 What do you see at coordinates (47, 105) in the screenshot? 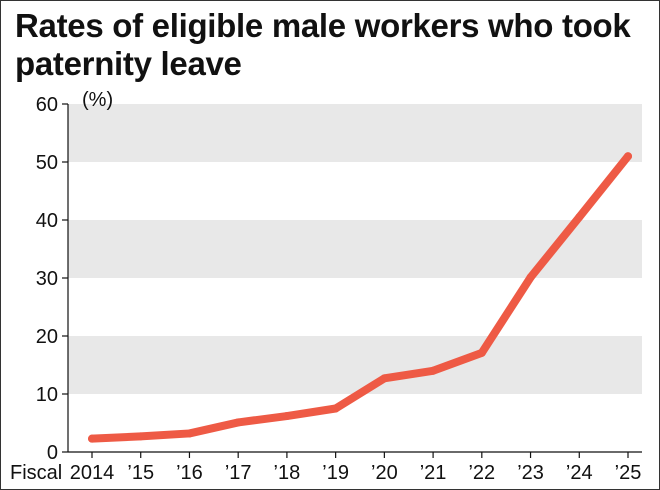
I see `y-tick-label: 60` at bounding box center [47, 105].